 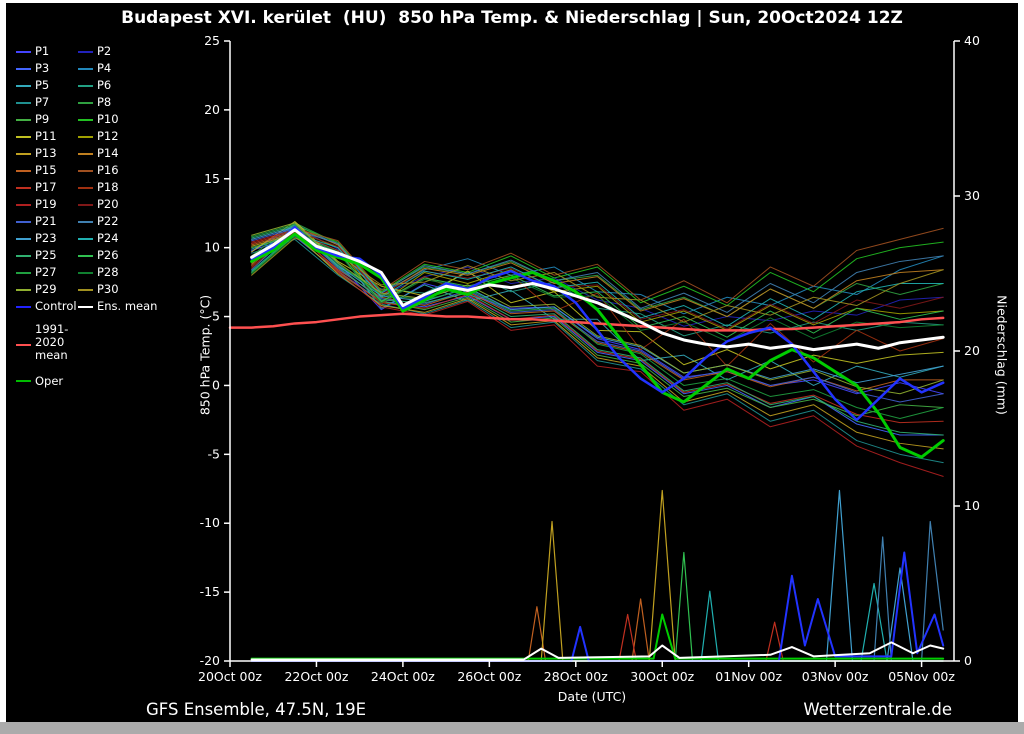 I want to click on legend-row: P13 P14, so click(x=78, y=153).